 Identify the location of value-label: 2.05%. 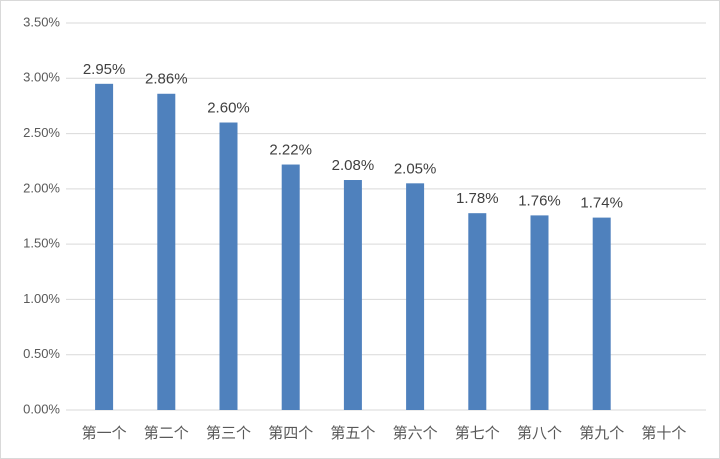
(415, 168).